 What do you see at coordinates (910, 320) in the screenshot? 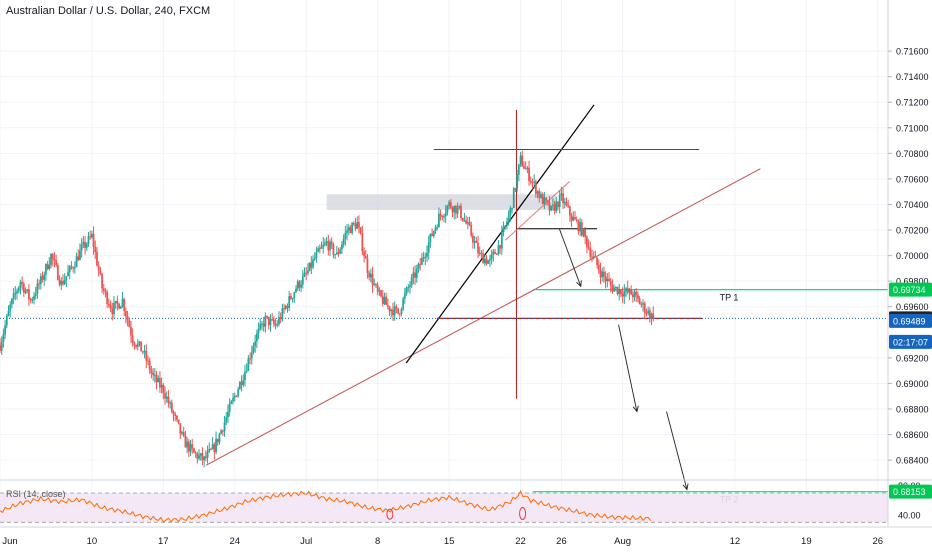
I see `price-tag-bg` at bounding box center [910, 320].